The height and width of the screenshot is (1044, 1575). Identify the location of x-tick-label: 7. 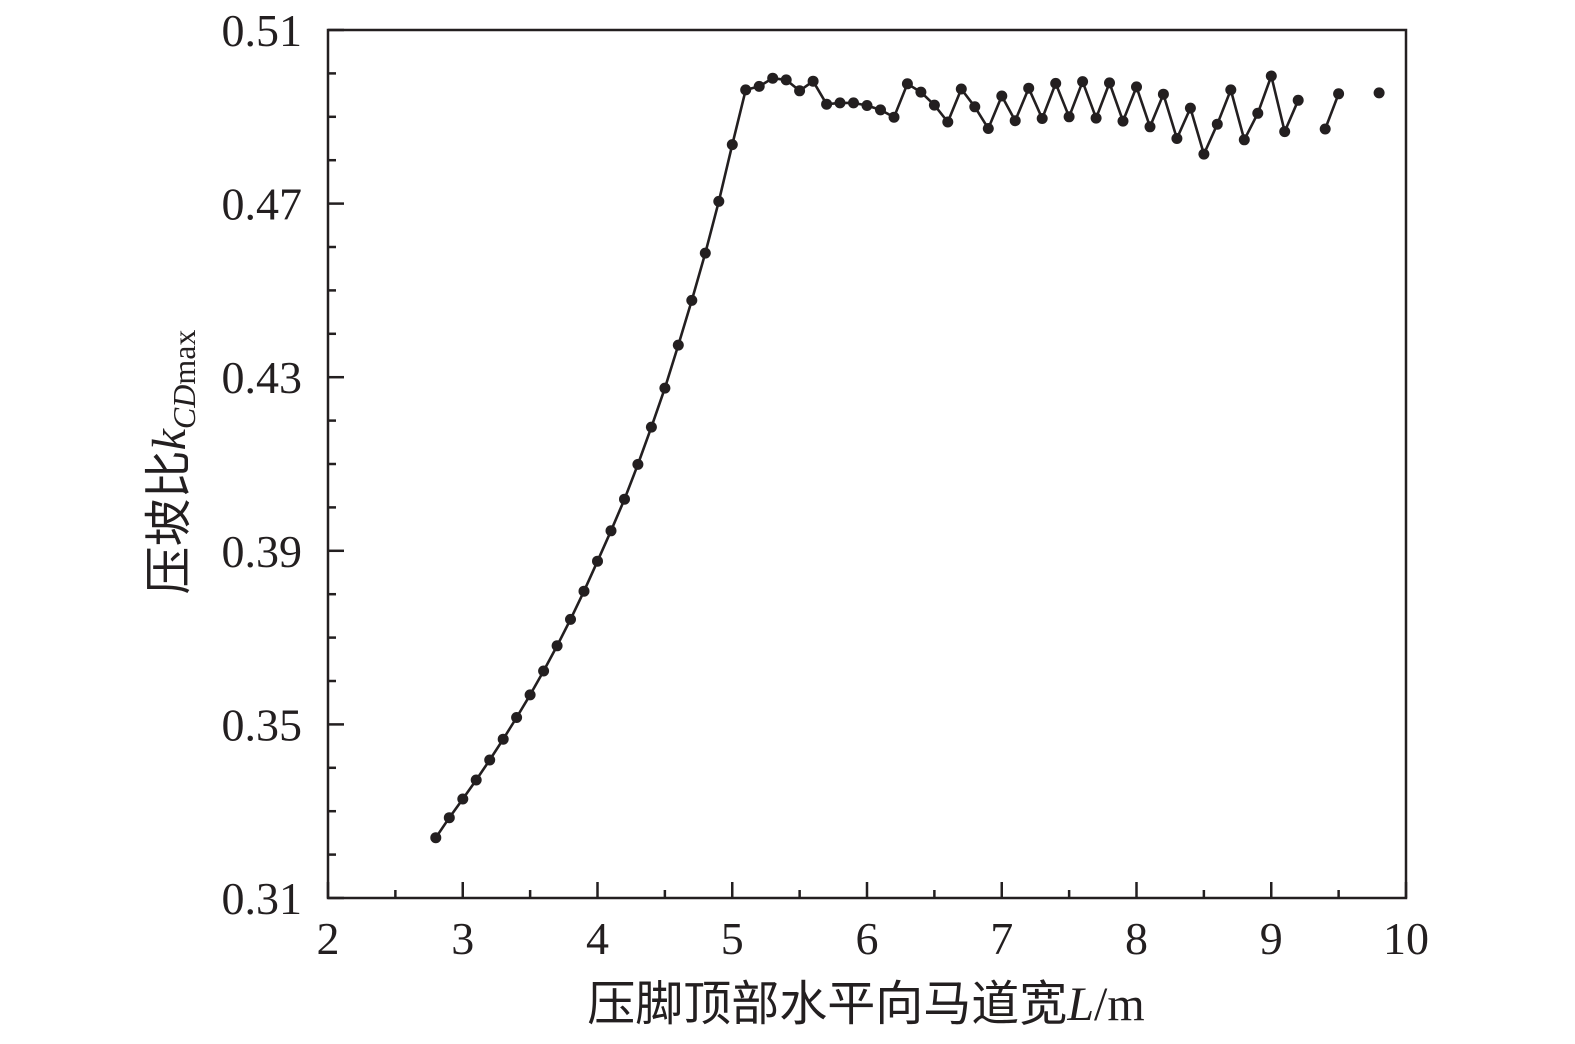
(1001, 938).